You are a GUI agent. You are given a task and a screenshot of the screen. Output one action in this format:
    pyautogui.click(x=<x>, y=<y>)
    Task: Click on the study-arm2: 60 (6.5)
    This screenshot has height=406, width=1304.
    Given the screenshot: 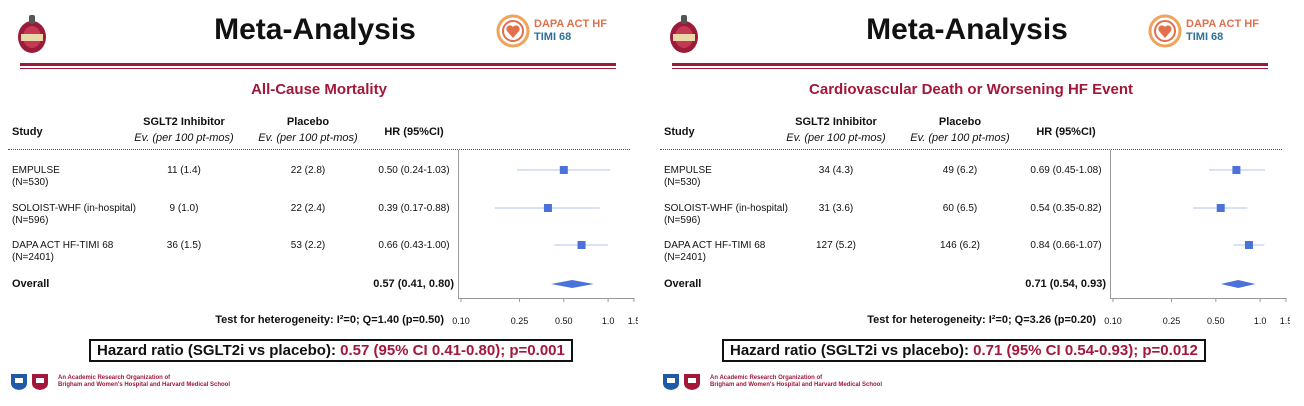 What is the action you would take?
    pyautogui.click(x=960, y=208)
    